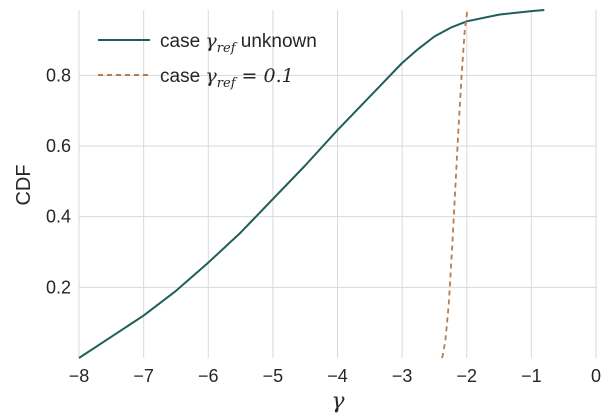 The height and width of the screenshot is (417, 605). Describe the element at coordinates (207, 60) in the screenshot. I see `legend: case γref unknown case γref = 0.1` at that location.